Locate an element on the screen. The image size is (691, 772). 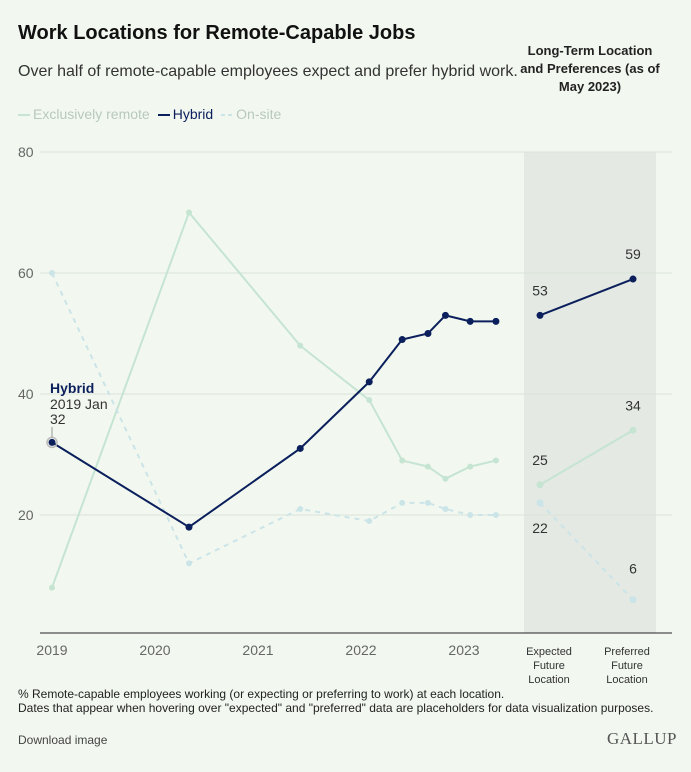
annotation-date: 2019 Jan is located at coordinates (79, 404).